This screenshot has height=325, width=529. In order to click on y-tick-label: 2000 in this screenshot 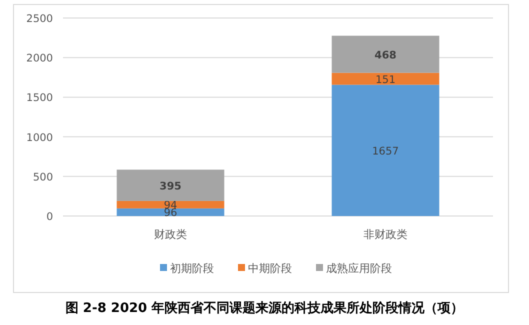, I will do `click(39, 58)`.